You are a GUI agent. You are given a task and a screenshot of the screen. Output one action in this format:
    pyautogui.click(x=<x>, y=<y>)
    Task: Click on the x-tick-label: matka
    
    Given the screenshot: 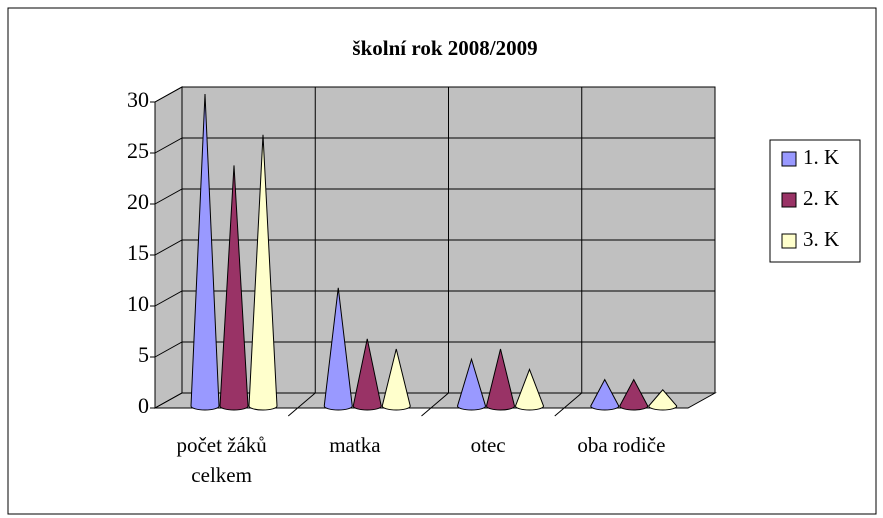 What is the action you would take?
    pyautogui.click(x=355, y=445)
    